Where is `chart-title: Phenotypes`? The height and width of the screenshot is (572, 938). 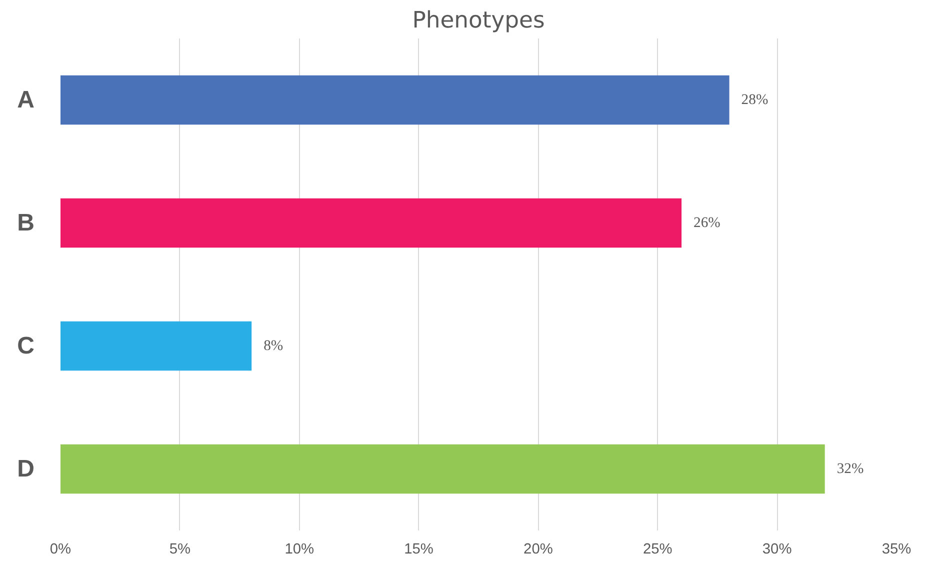 chart-title: Phenotypes is located at coordinates (478, 21).